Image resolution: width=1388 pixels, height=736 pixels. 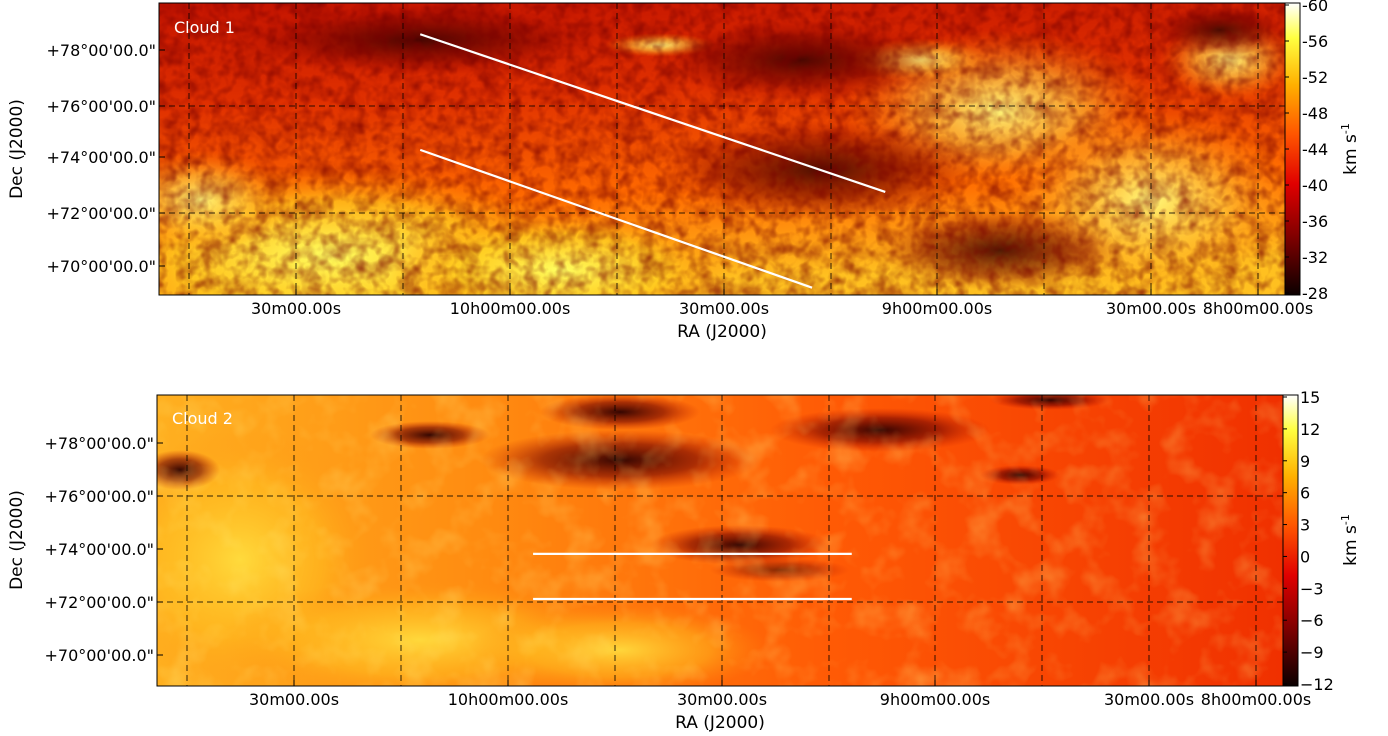 I want to click on panel-label-cloud-2: Cloud 2, so click(x=202, y=418).